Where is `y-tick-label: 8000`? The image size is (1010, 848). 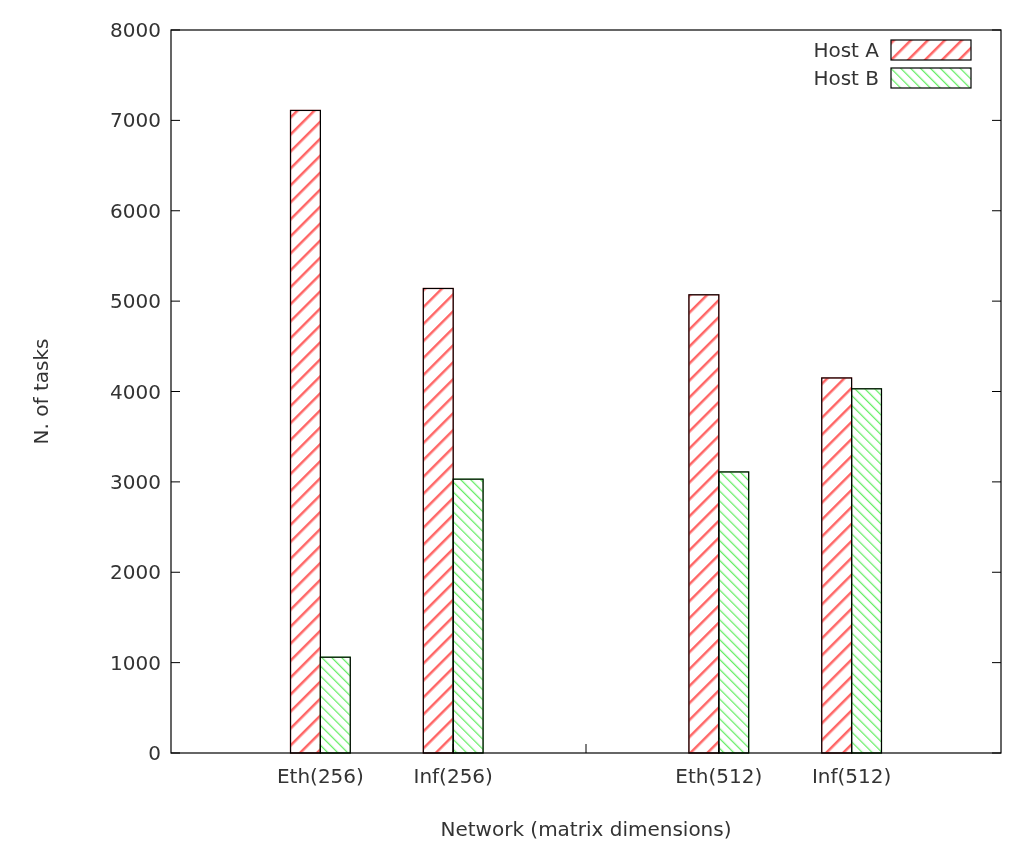 y-tick-label: 8000 is located at coordinates (135, 30).